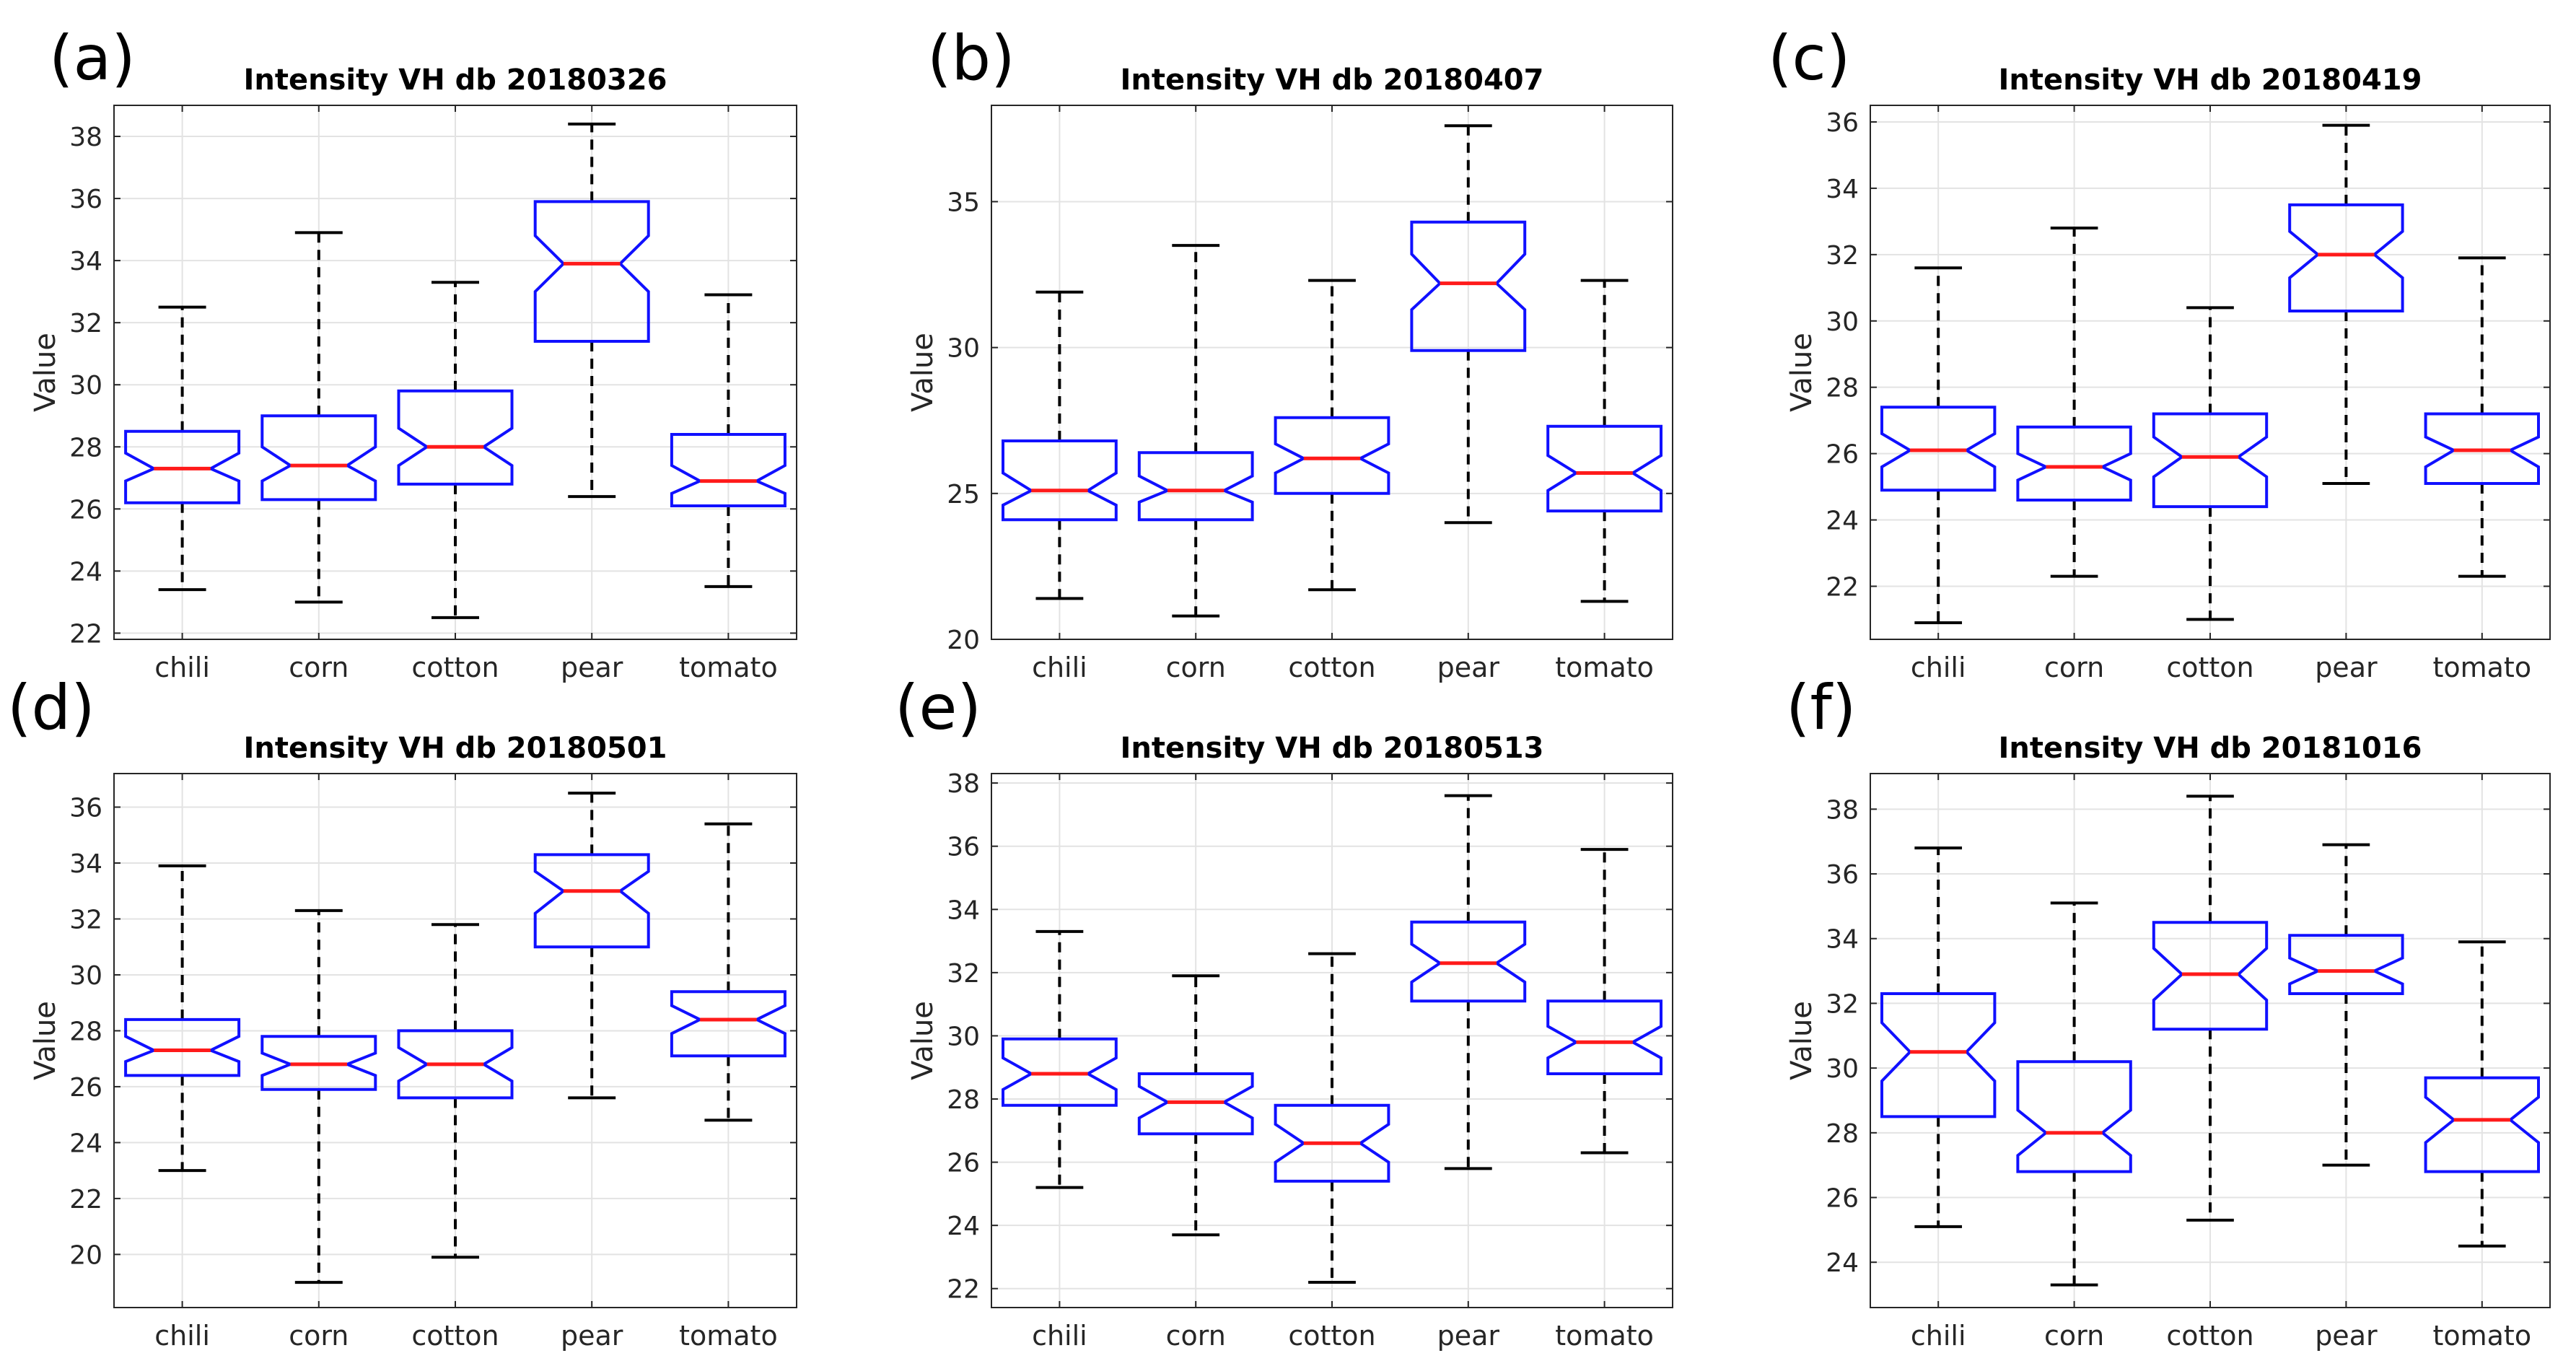 The image size is (2576, 1366). Describe the element at coordinates (1821, 708) in the screenshot. I see `panel-label: (f)` at that location.